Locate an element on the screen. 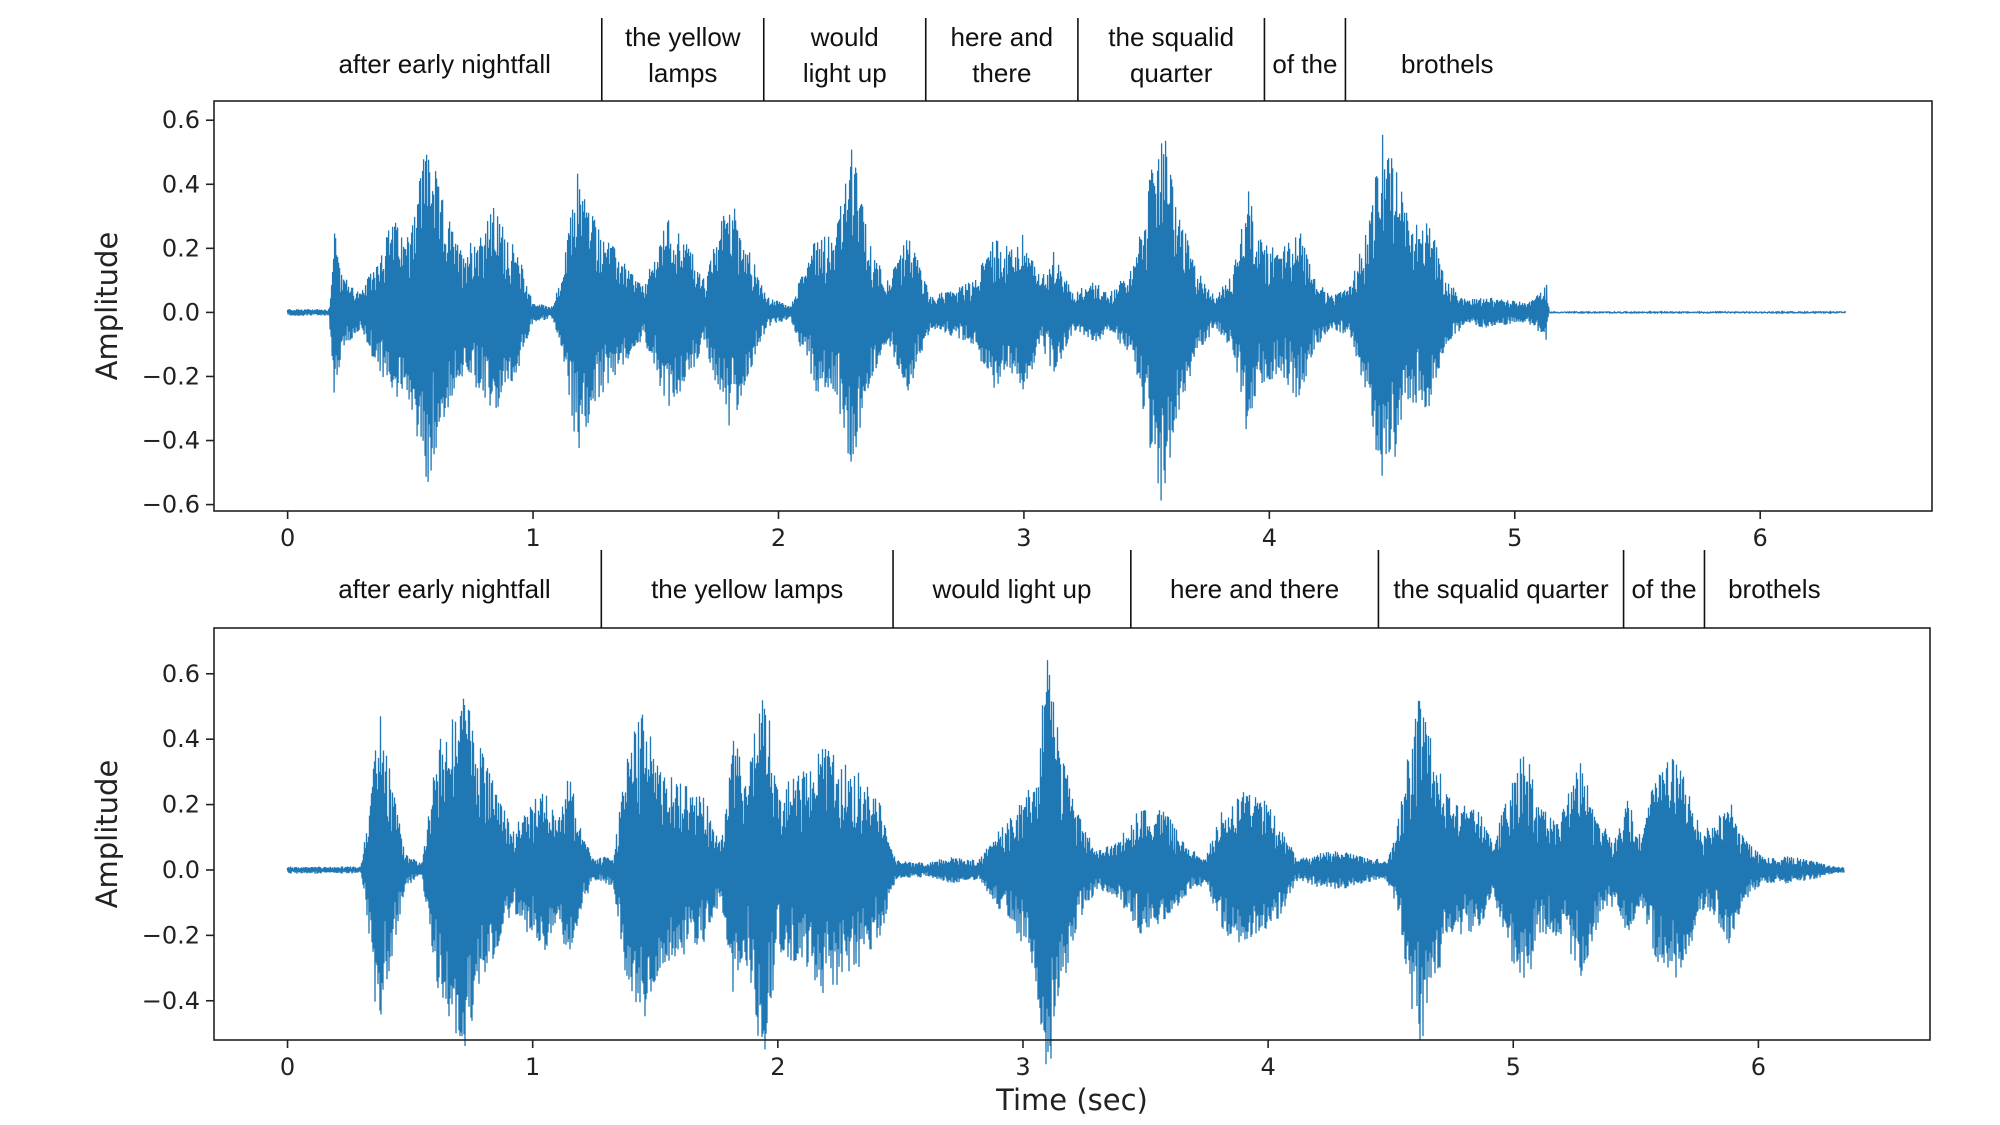  x-axis-title: Time (sec) is located at coordinates (1071, 1100).